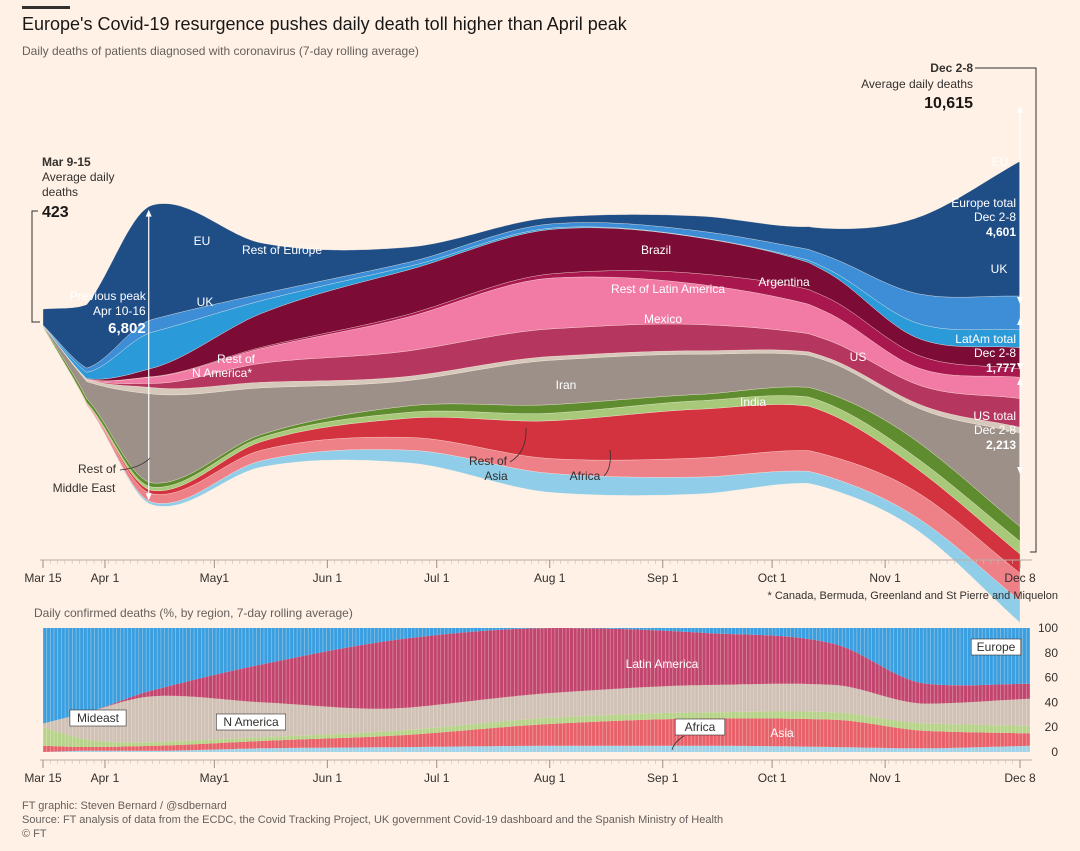 Image resolution: width=1080 pixels, height=851 pixels. Describe the element at coordinates (97, 469) in the screenshot. I see `label-rest-middle-east: Rest of` at that location.